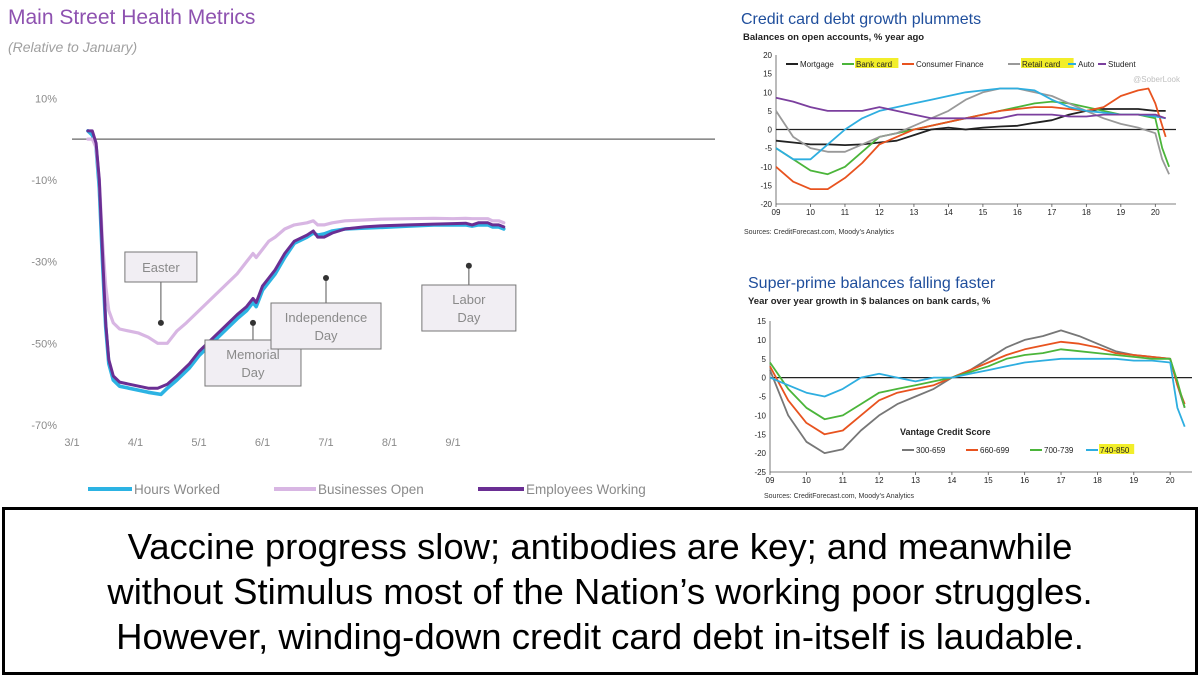  Describe the element at coordinates (1120, 212) in the screenshot. I see `x-tick-label: 19` at that location.